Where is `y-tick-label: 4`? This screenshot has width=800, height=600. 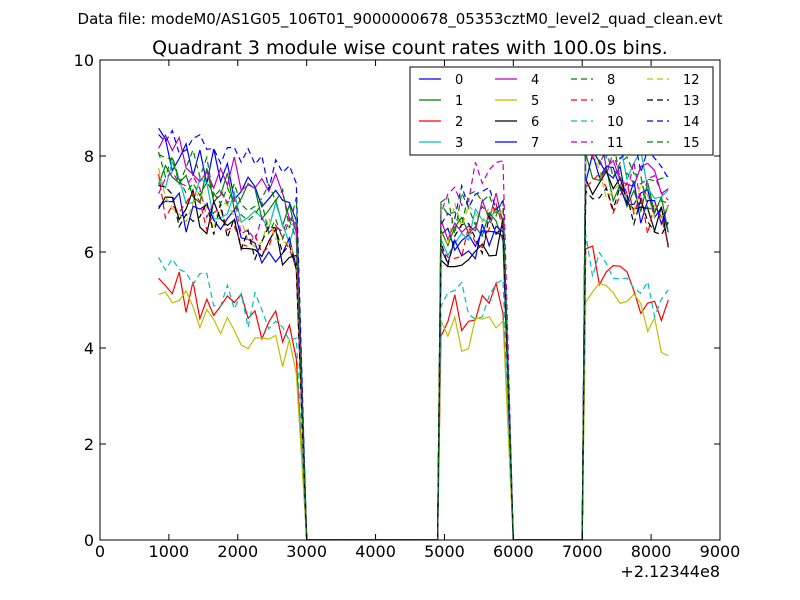
y-tick-label: 4 is located at coordinates (89, 348).